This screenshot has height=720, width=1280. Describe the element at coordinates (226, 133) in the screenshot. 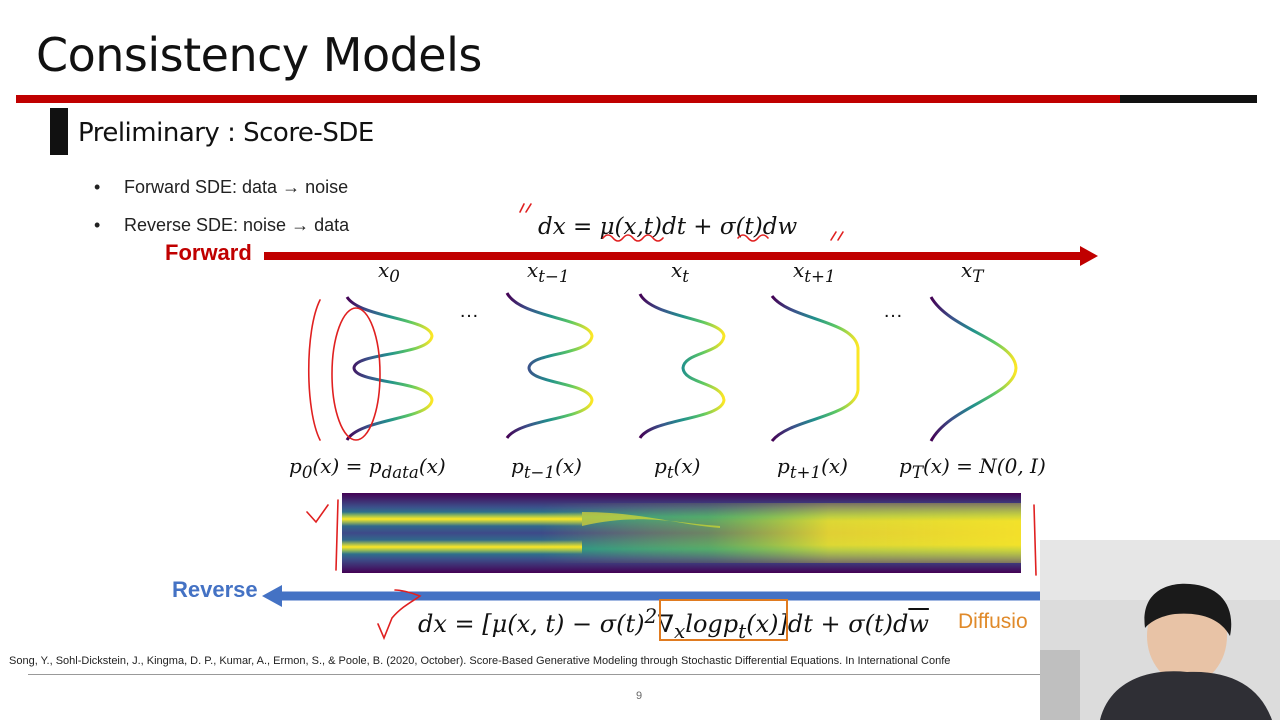

I see `section-title: Preliminary : Score-SDE` at that location.